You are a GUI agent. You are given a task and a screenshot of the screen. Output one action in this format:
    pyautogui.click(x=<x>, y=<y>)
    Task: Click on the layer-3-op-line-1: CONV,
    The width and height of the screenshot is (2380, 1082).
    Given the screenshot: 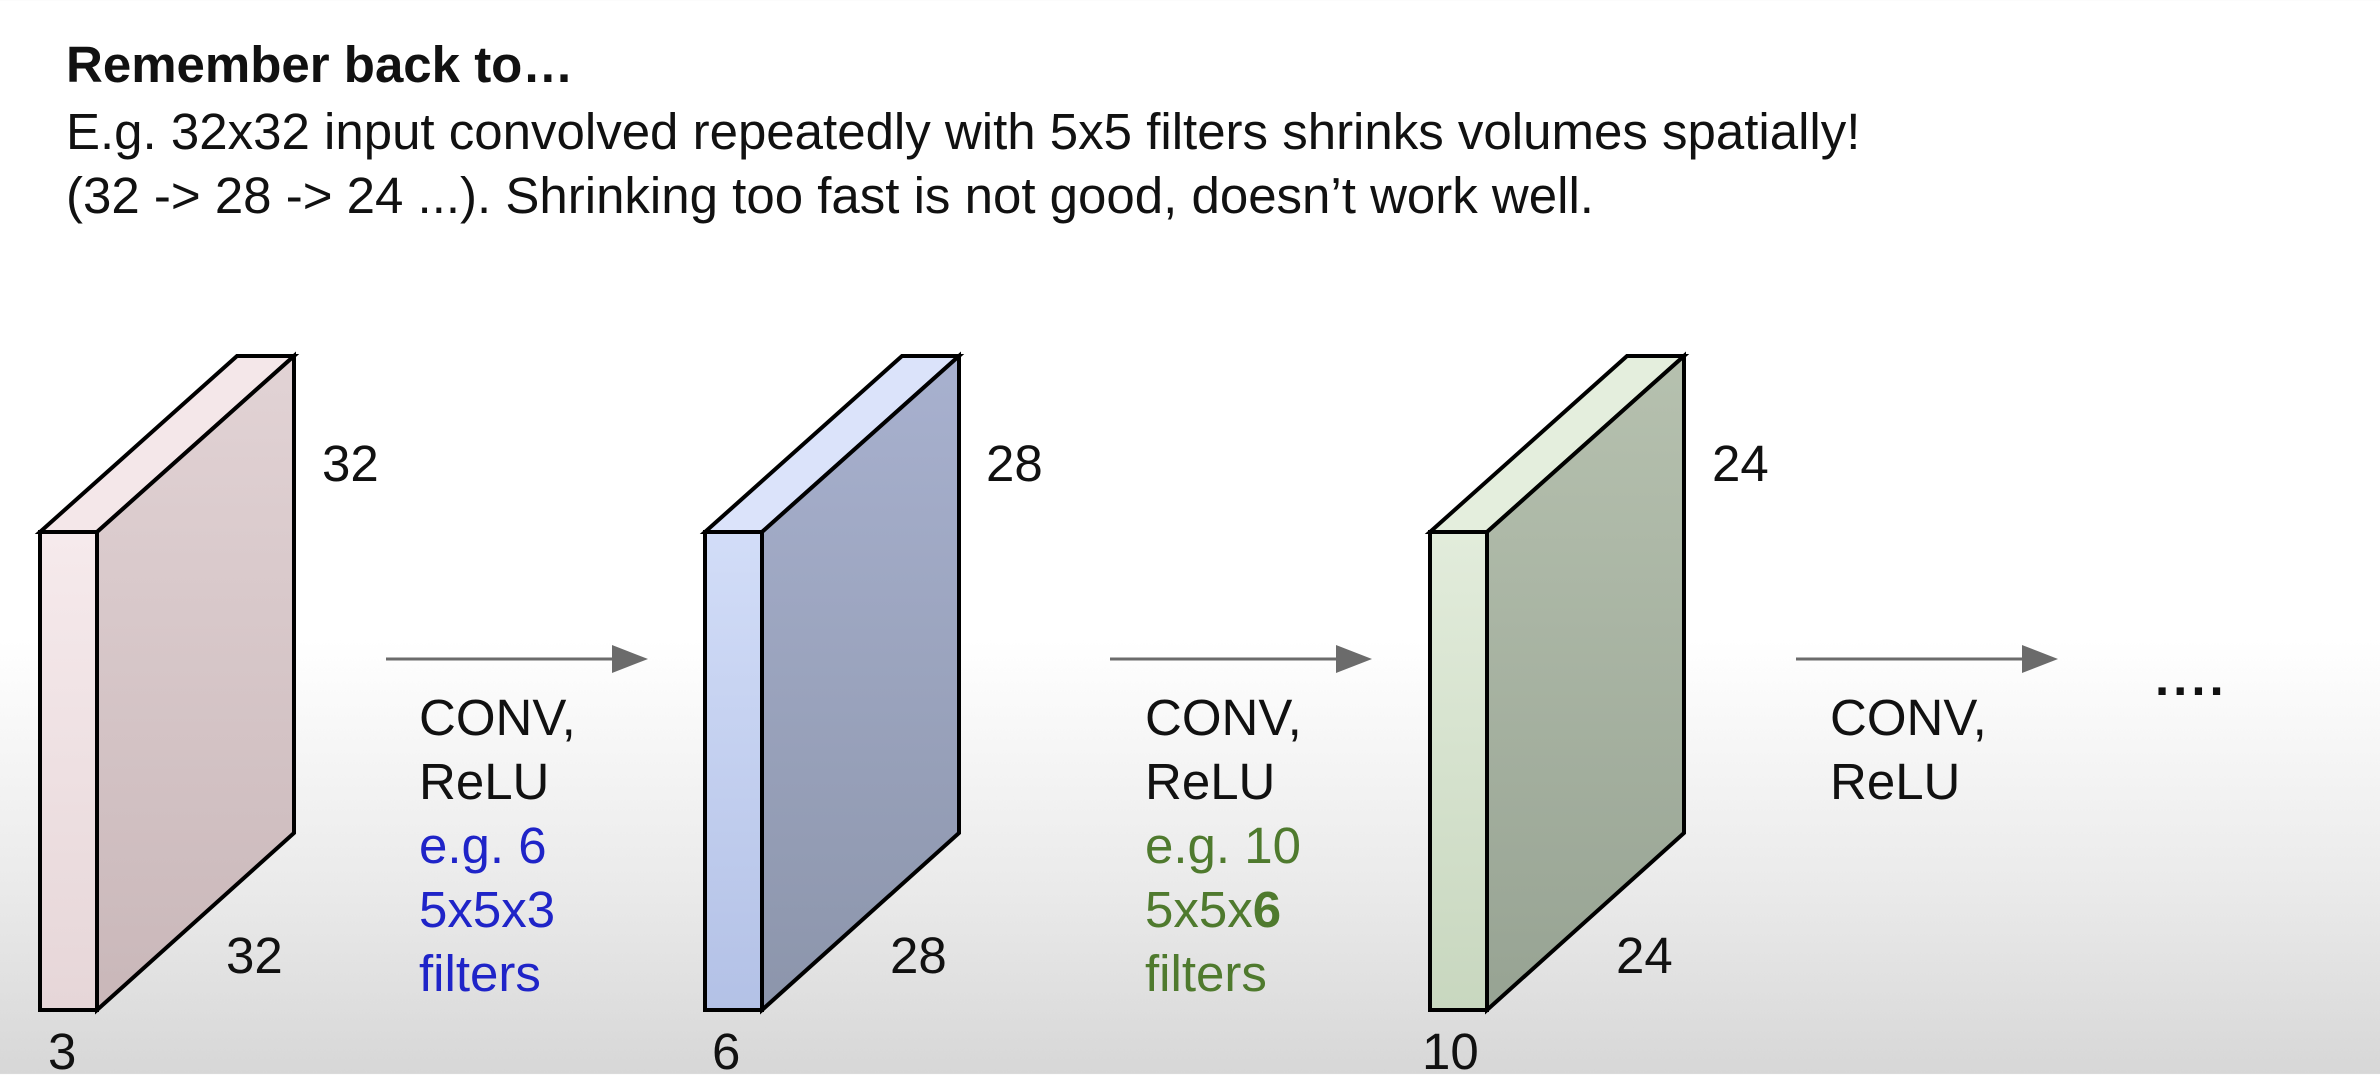 What is the action you would take?
    pyautogui.click(x=1908, y=717)
    